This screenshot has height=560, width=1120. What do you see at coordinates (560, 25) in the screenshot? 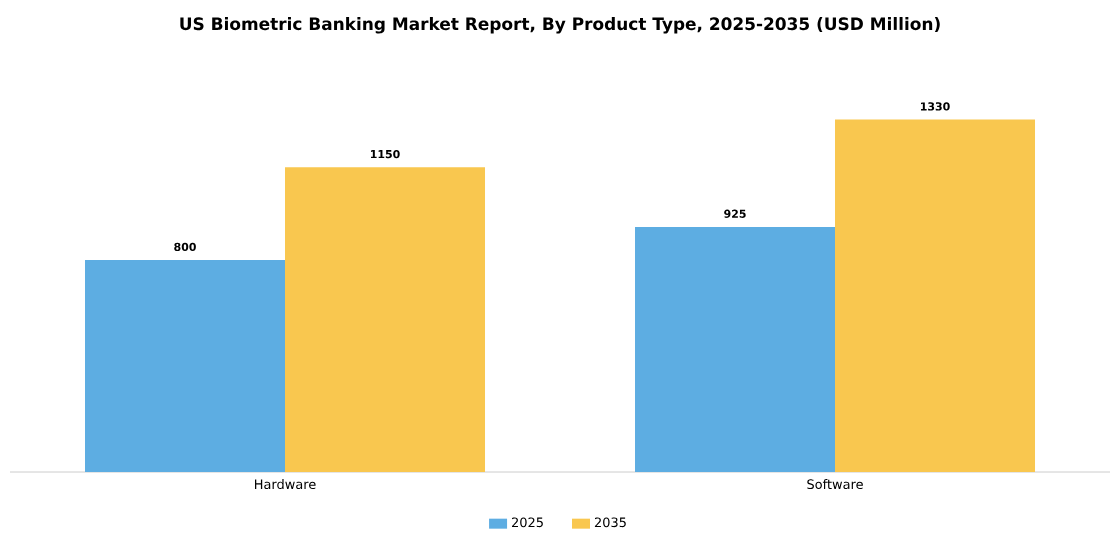
I see `chart-title: US Biometric Banking Market Report, By Product Type, 2025-2035 (USD Million)` at bounding box center [560, 25].